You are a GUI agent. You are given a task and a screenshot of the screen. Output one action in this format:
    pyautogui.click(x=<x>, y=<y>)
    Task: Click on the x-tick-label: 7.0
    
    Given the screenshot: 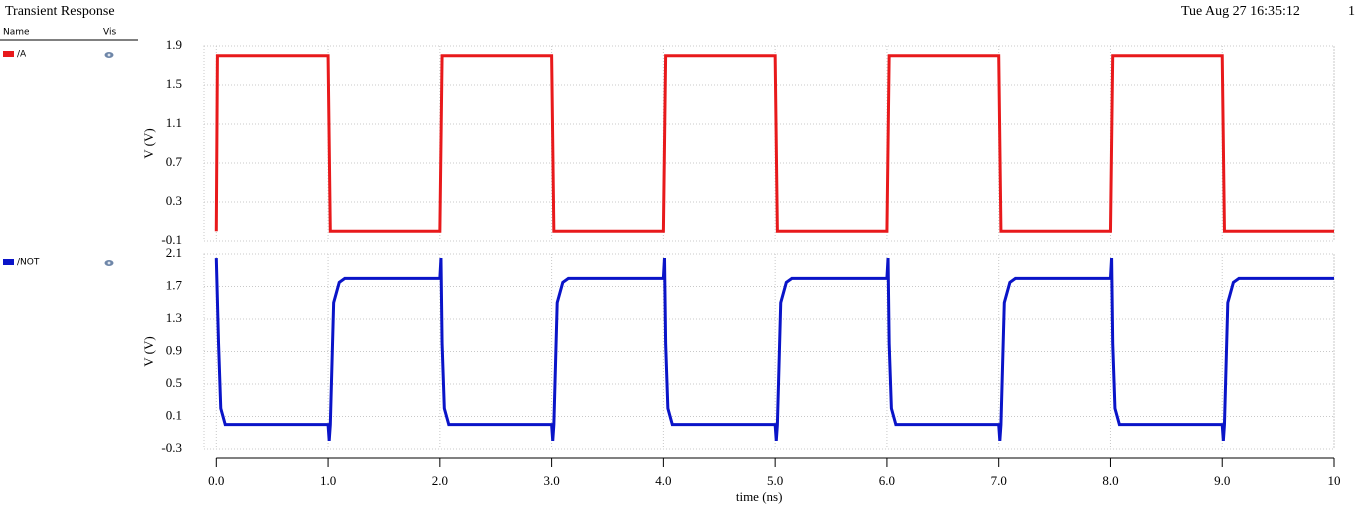 What is the action you would take?
    pyautogui.click(x=999, y=480)
    